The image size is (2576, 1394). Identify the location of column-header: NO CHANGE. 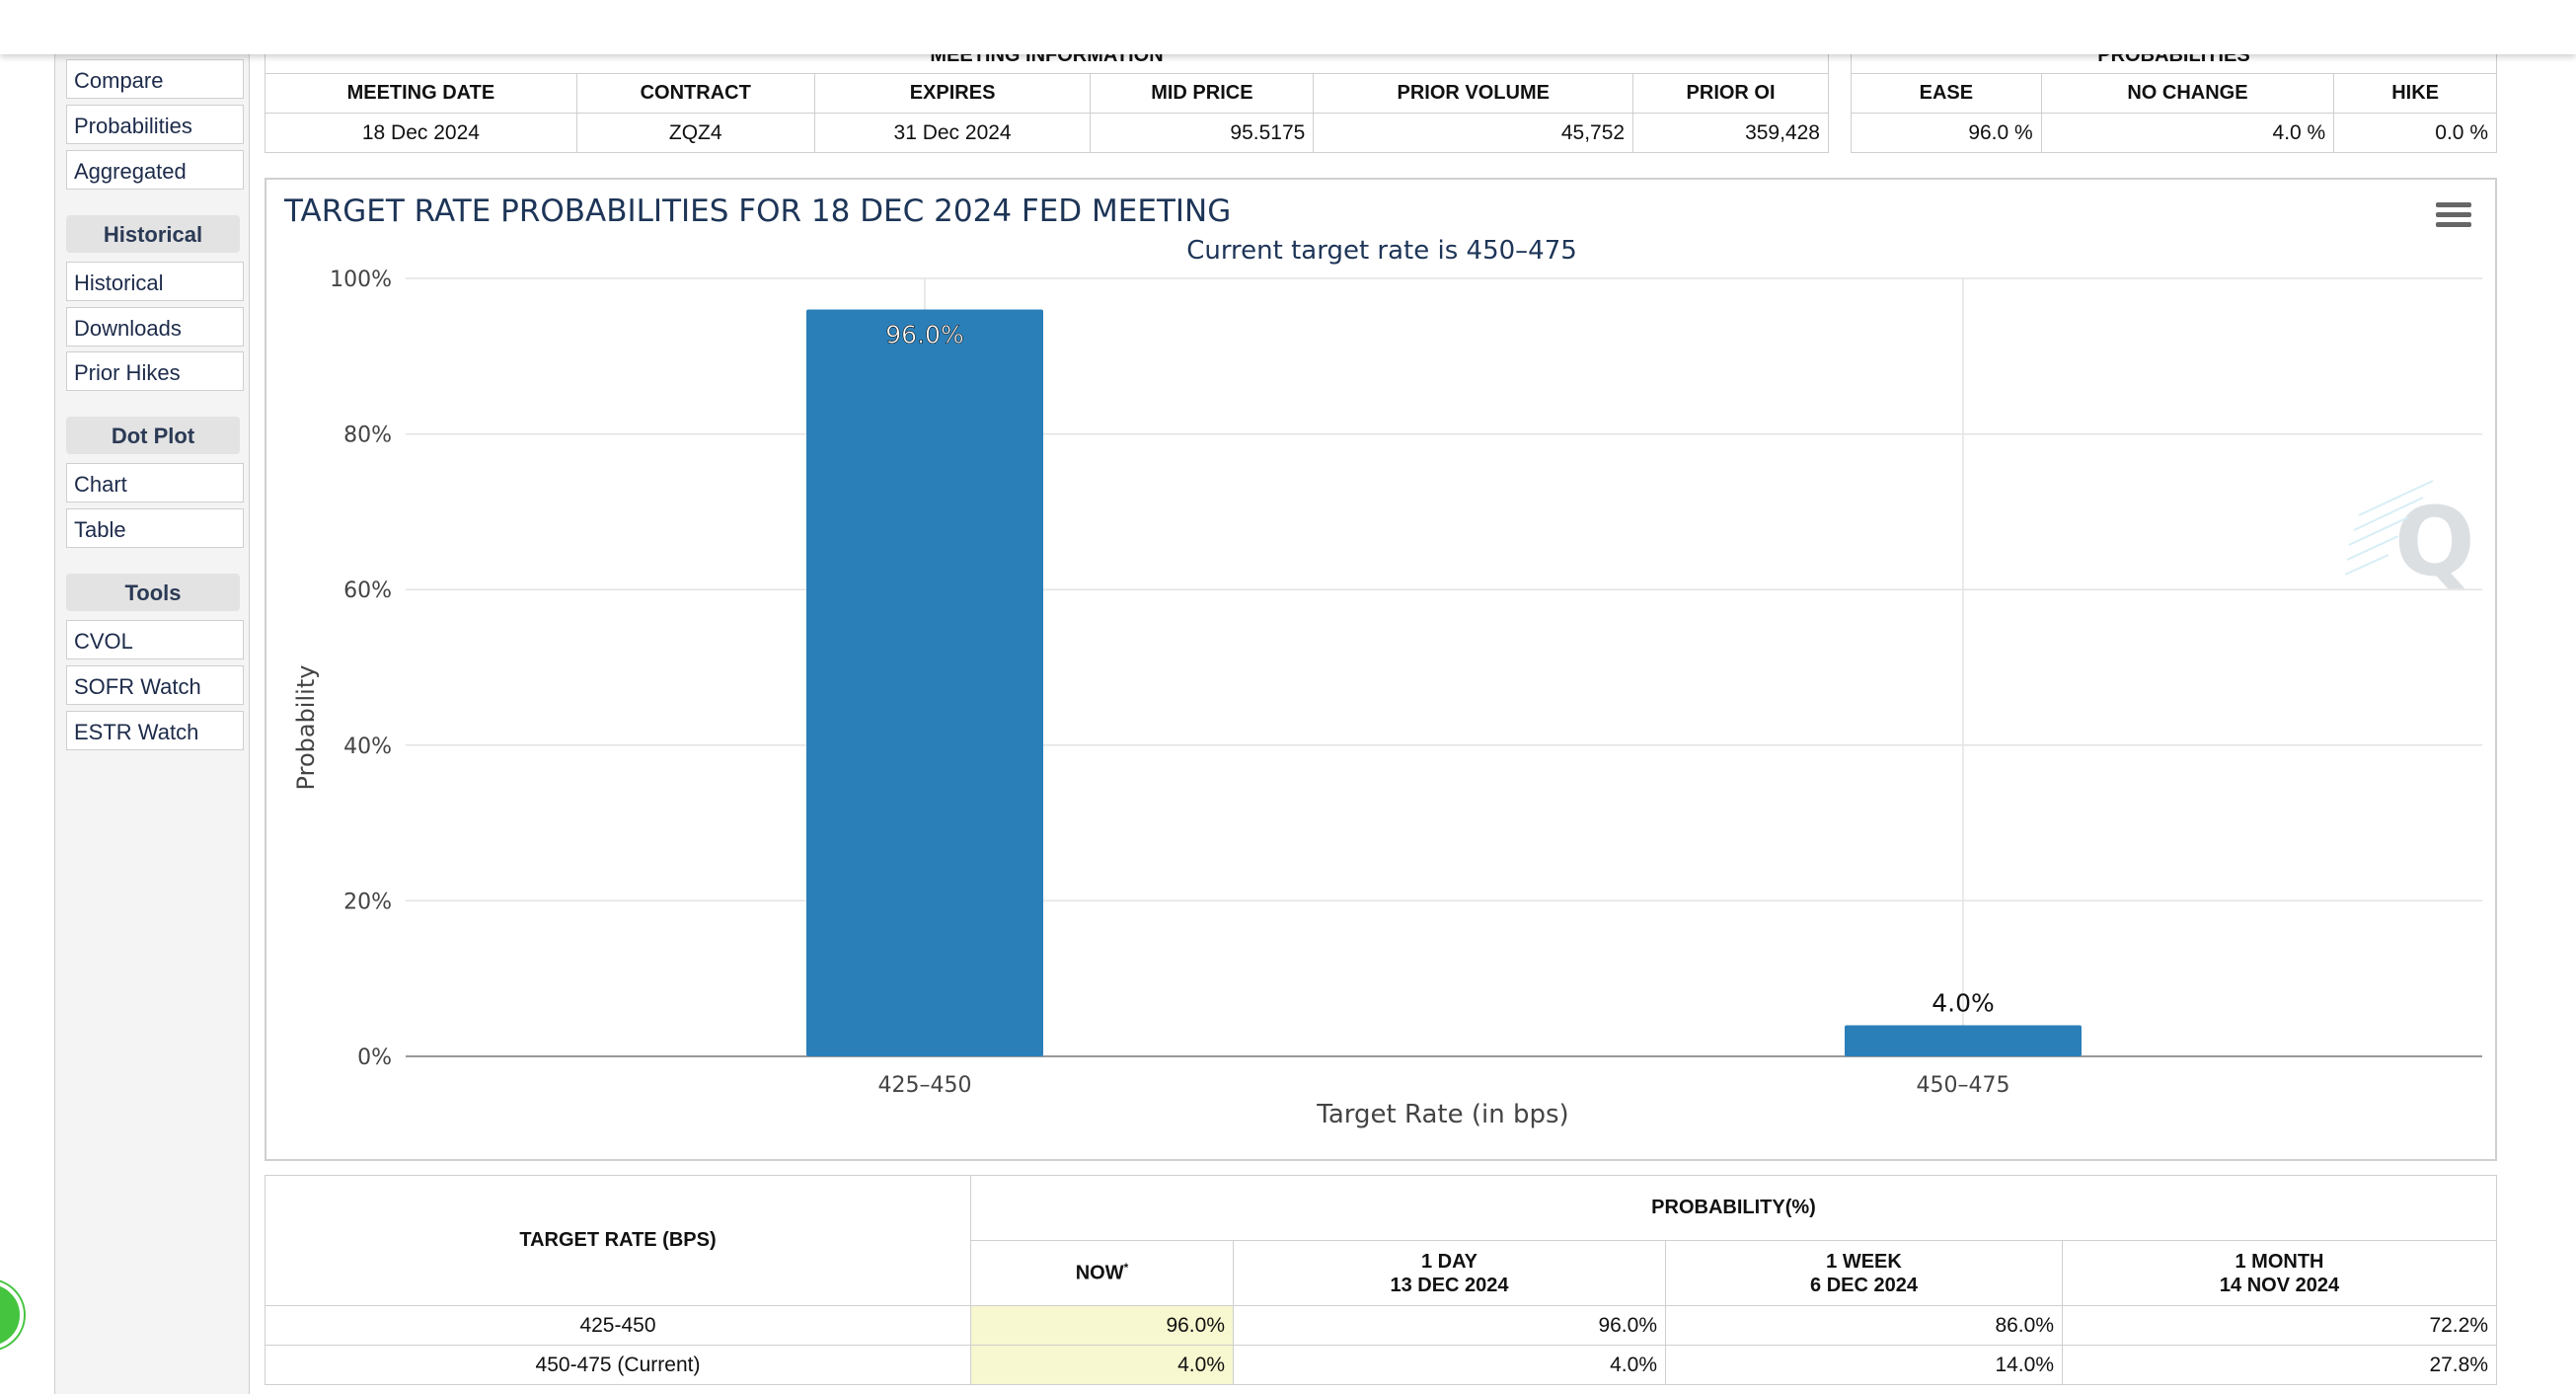
(2187, 93).